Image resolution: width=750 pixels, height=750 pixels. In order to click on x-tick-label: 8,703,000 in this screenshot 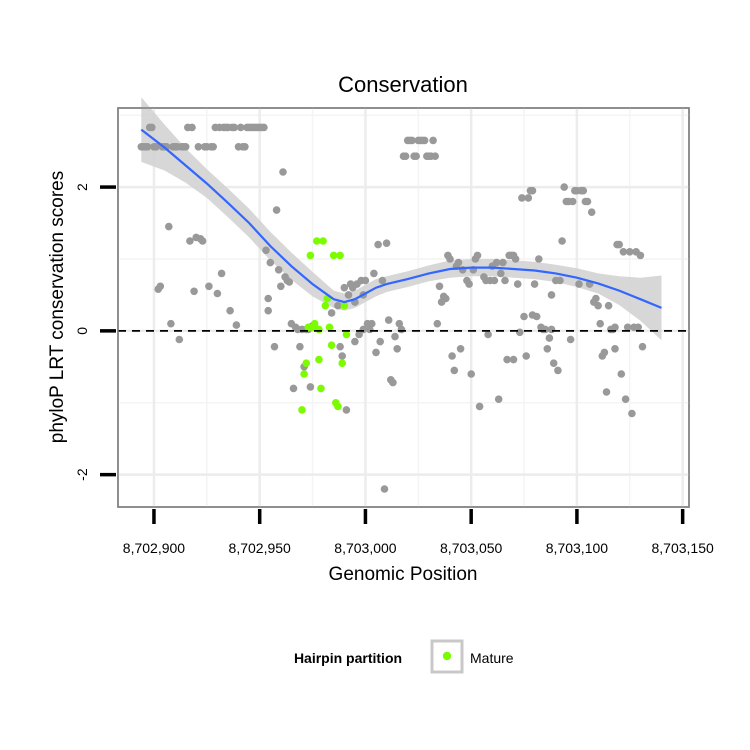, I will do `click(365, 548)`.